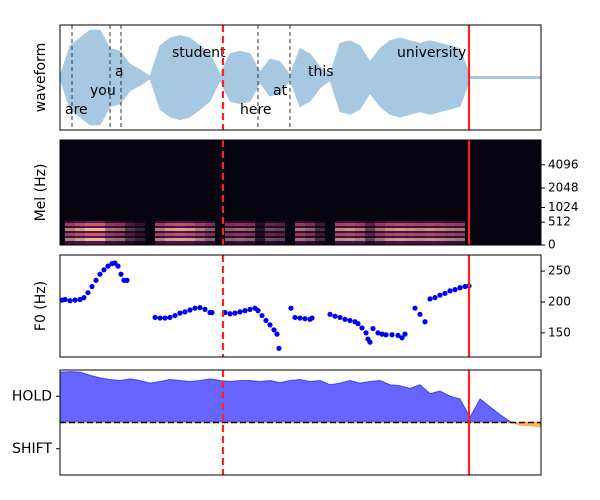 The height and width of the screenshot is (500, 600). Describe the element at coordinates (300, 101) in the screenshot. I see `waveform-lower` at that location.